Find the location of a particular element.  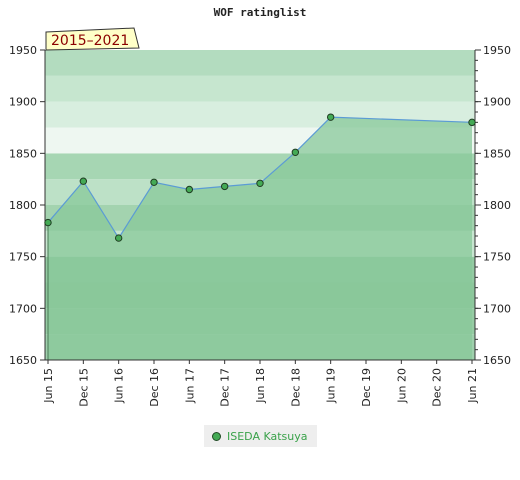

y-tick-label-right: 1900 is located at coordinates (497, 102).